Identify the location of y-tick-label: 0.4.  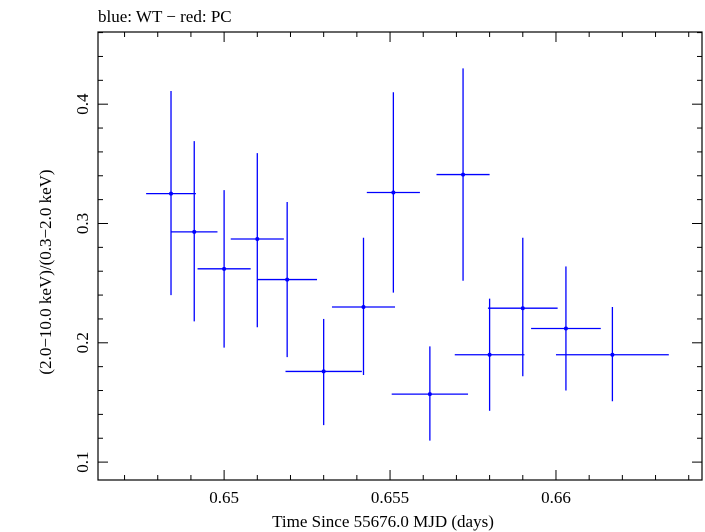
(82, 104).